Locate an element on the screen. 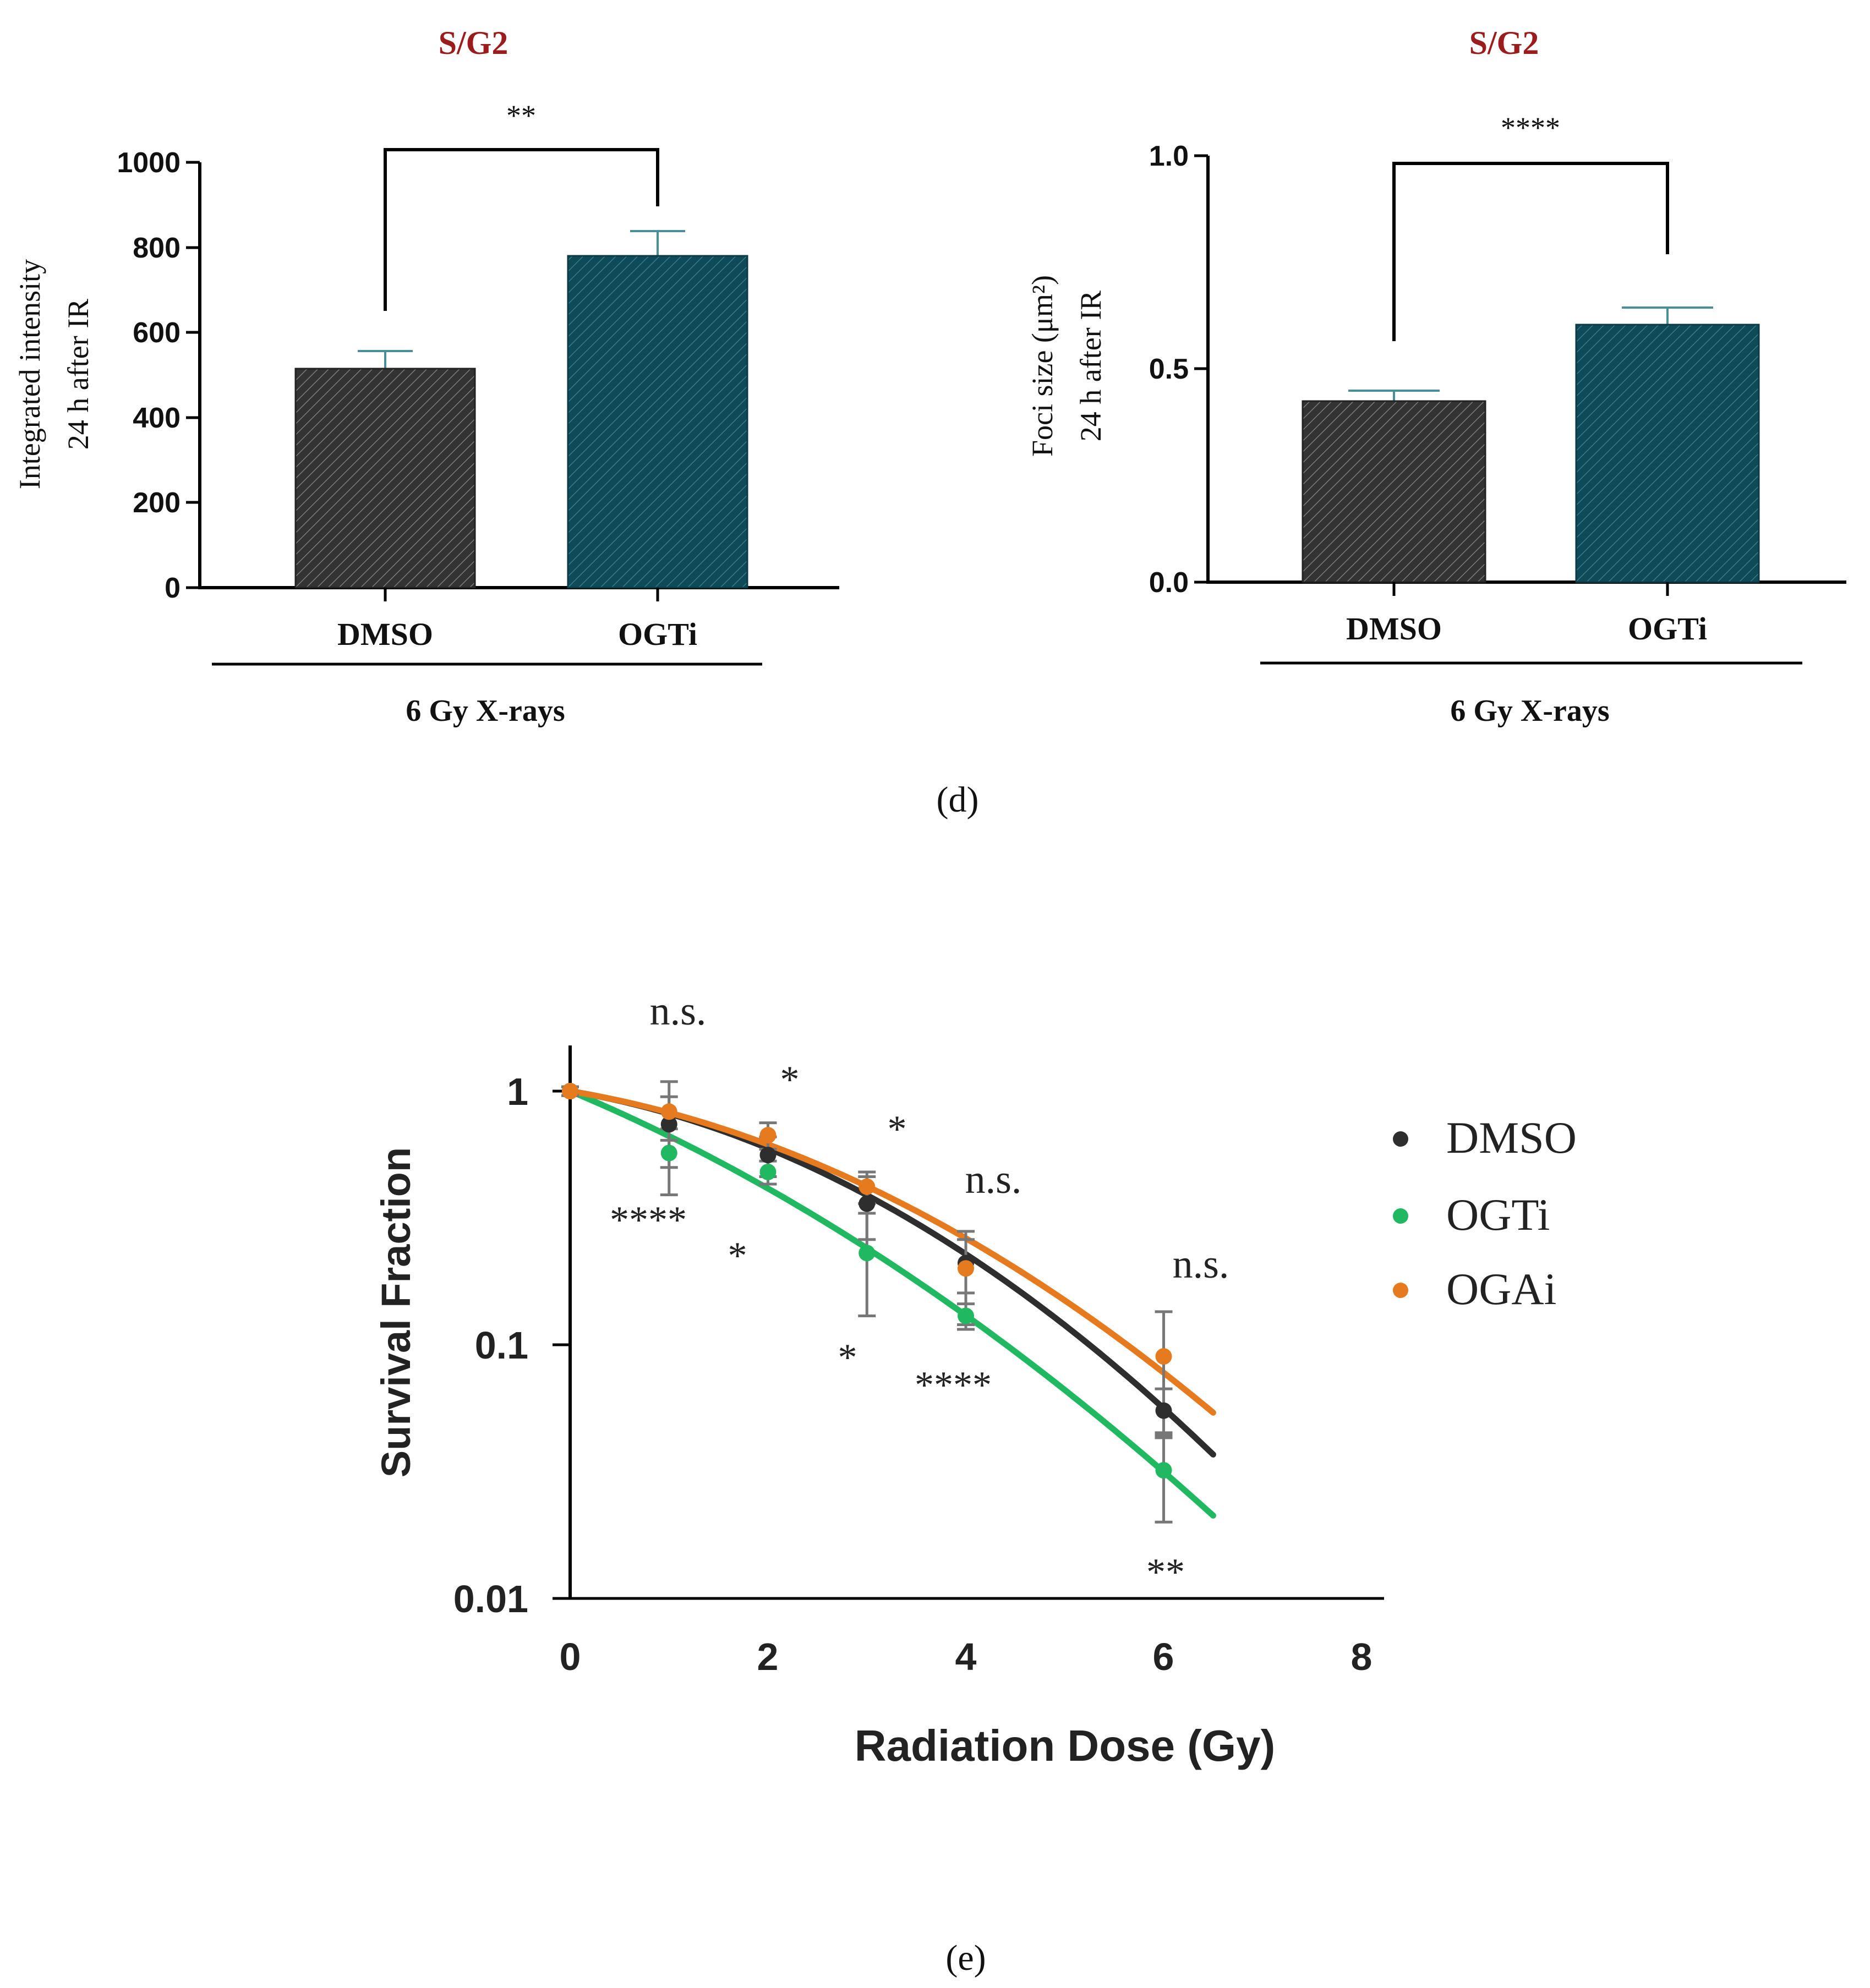  data-points is located at coordinates (867, 1281).